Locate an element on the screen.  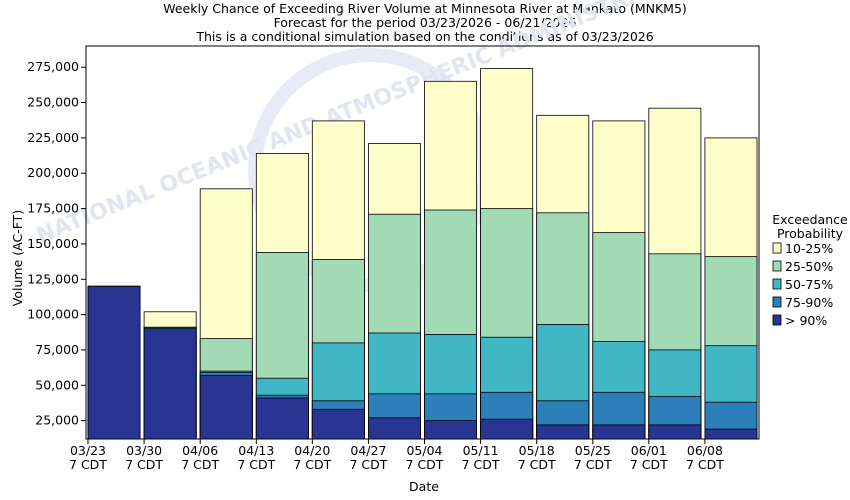
x-tick-label-date: 04/20 is located at coordinates (312, 450).